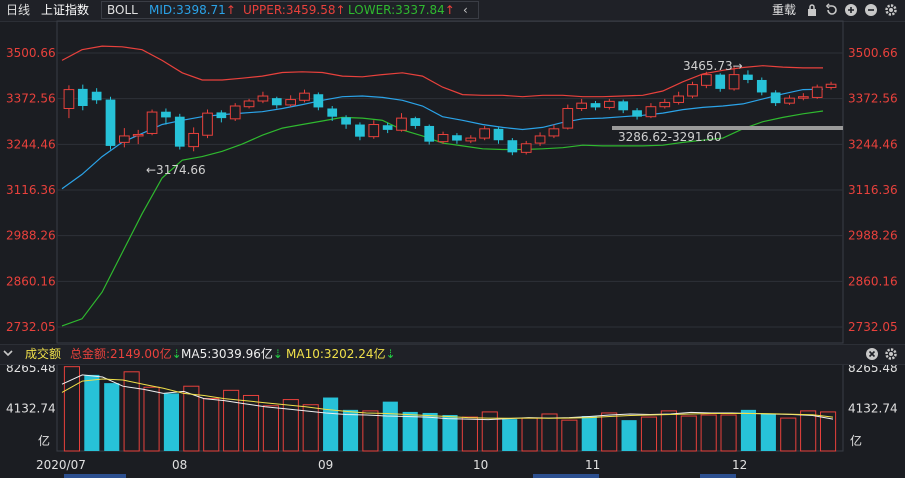 This screenshot has height=478, width=905. What do you see at coordinates (341, 354) in the screenshot?
I see `volume-ma10: MA10:3202.24亿⇣` at bounding box center [341, 354].